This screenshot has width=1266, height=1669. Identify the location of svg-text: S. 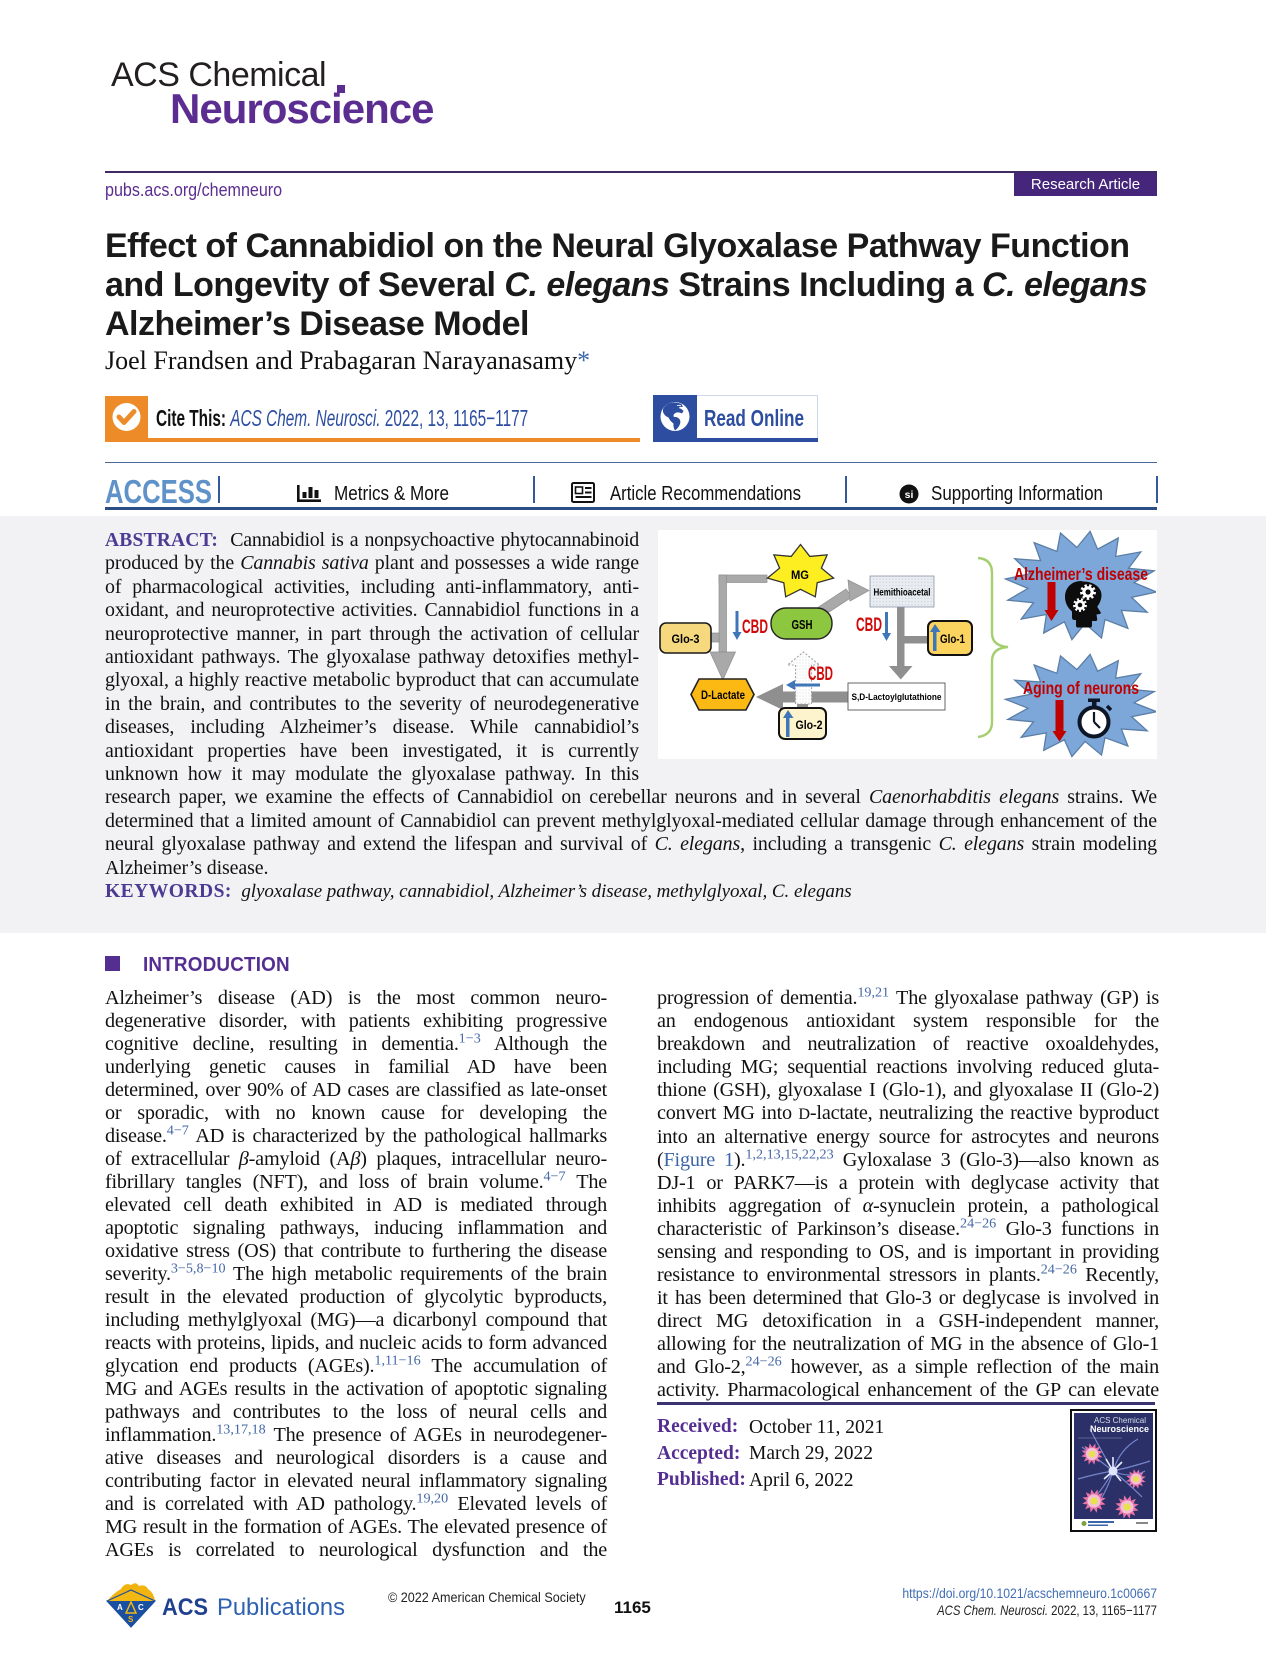
(131, 1619).